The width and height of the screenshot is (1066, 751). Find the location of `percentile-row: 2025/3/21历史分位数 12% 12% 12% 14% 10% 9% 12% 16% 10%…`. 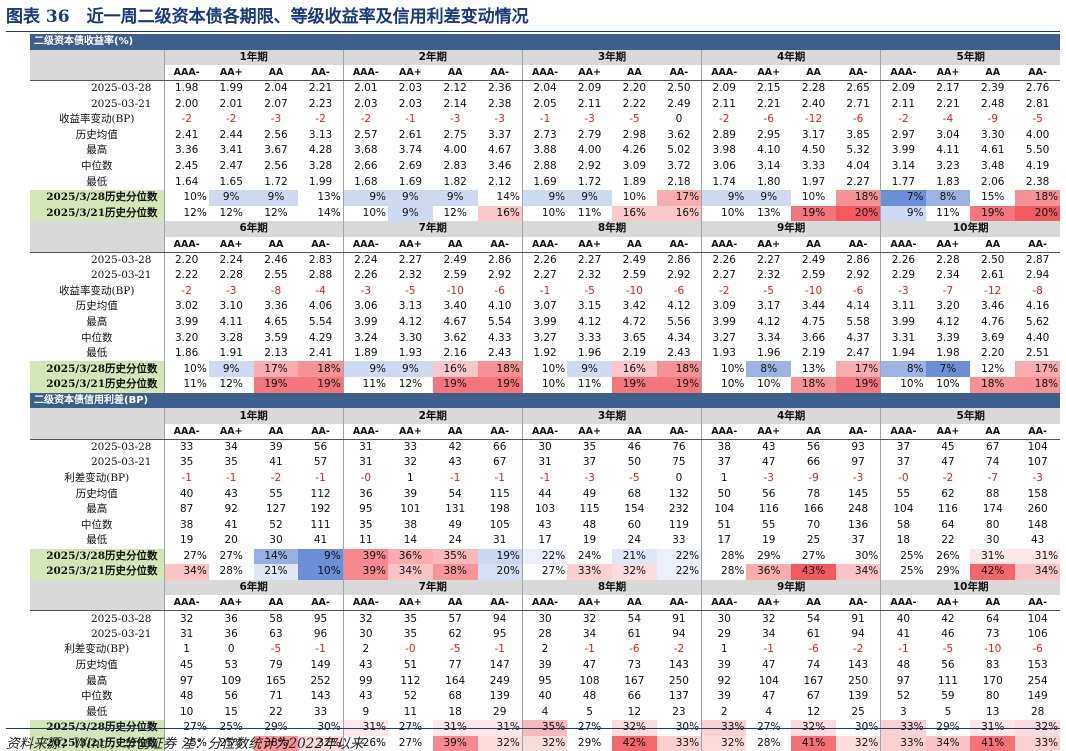

percentile-row: 2025/3/21历史分位数 12% 12% 12% 14% 10% 9% 12% 16% 10%… is located at coordinates (545, 213).